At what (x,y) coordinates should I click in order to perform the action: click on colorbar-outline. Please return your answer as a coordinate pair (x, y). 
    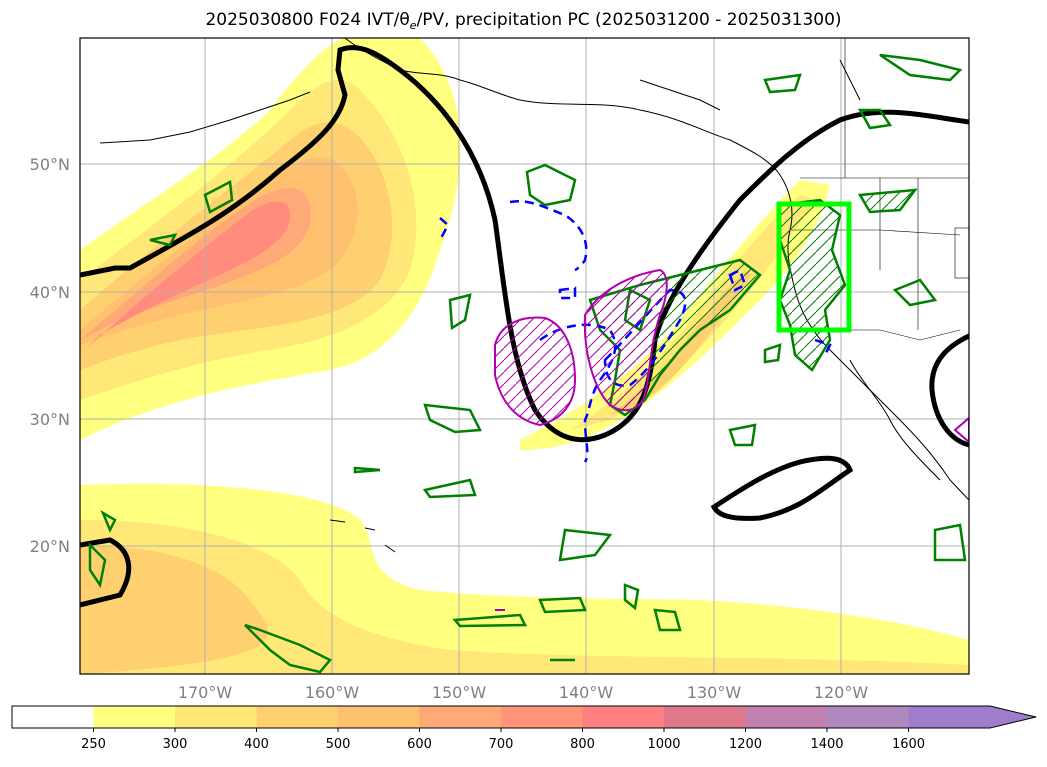
    Looking at the image, I should click on (524, 717).